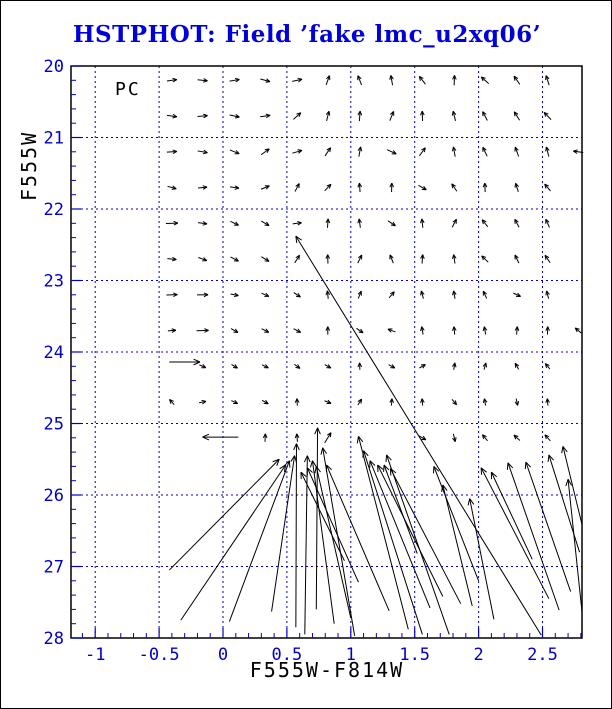 This screenshot has width=612, height=709. Describe the element at coordinates (223, 655) in the screenshot. I see `x-tick-label: 0` at that location.